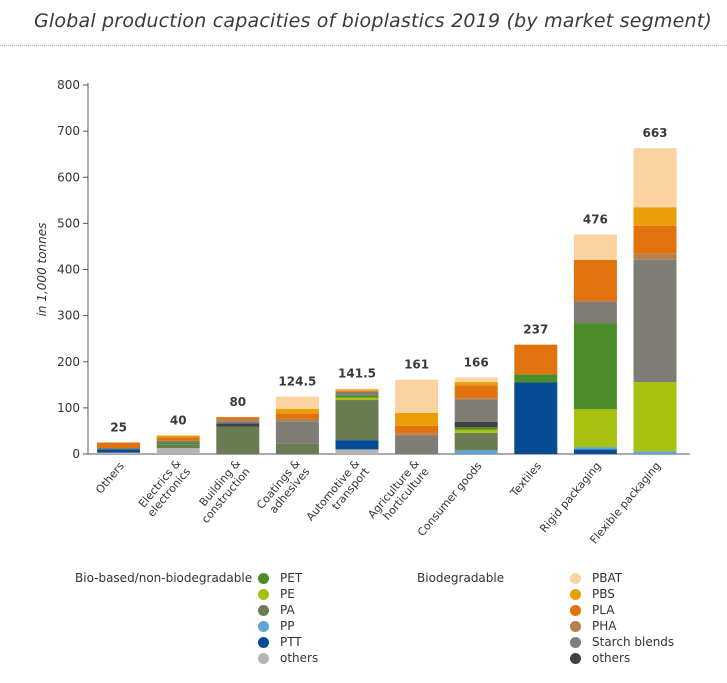  Describe the element at coordinates (535, 330) in the screenshot. I see `bar-total-label-textiles: 237` at that location.